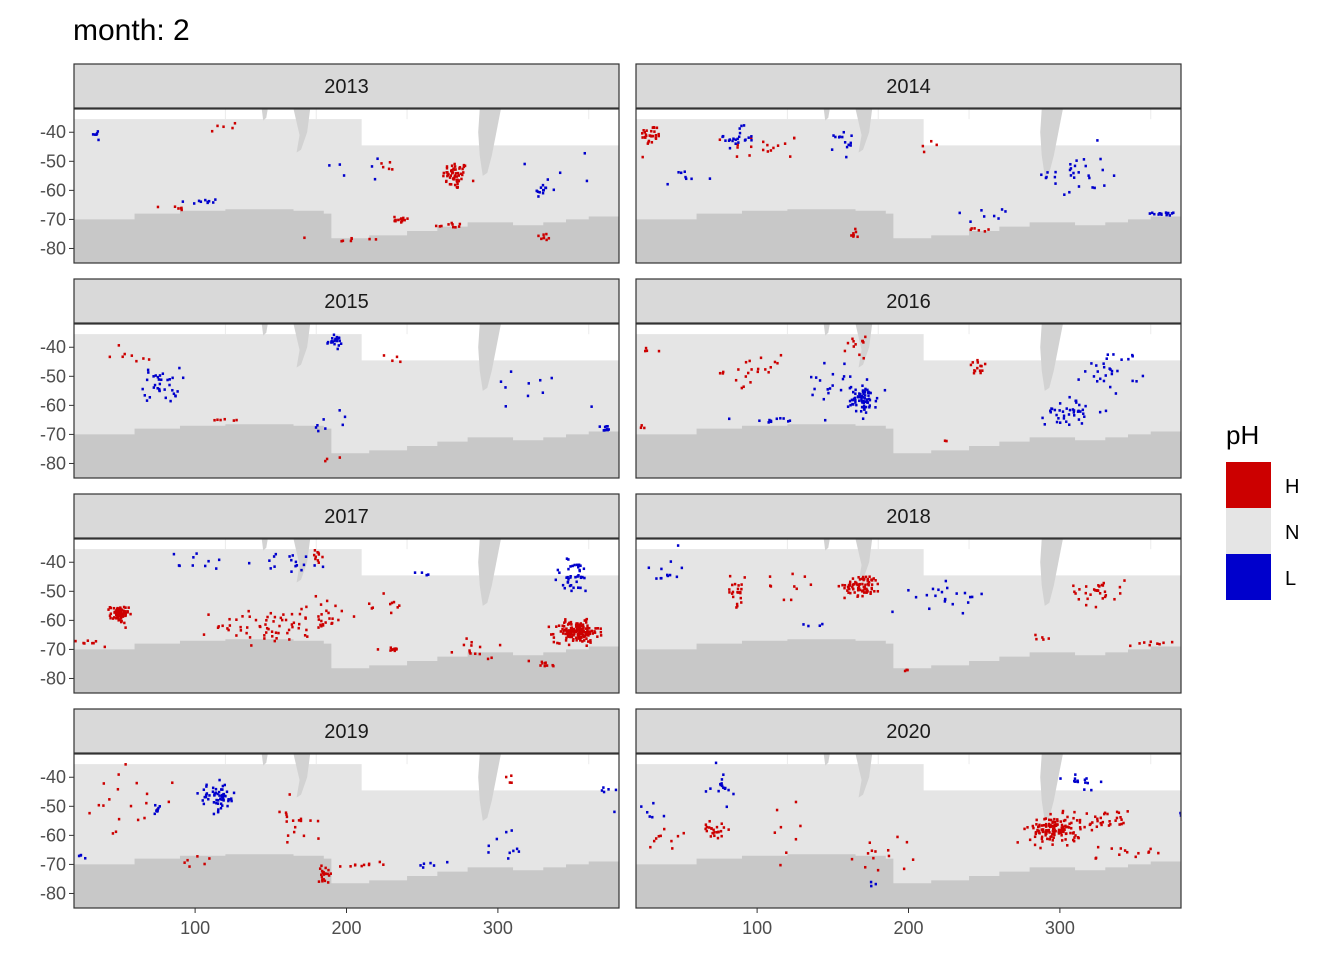  I want to click on australia-landmass, so click(826, 115).